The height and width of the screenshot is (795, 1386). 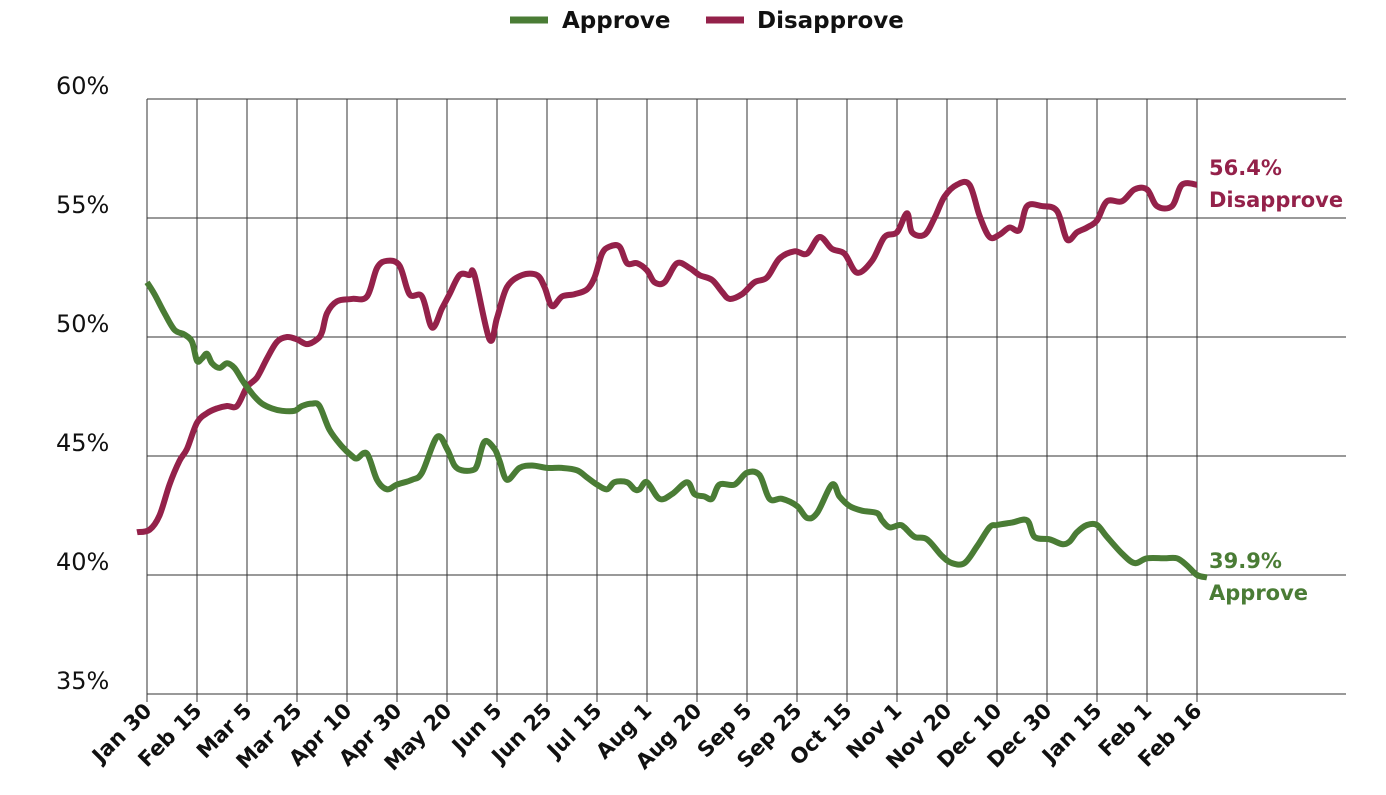 I want to click on y-axis-ticks: 60% 55% 50% 45% 40% 35%, so click(x=82, y=383).